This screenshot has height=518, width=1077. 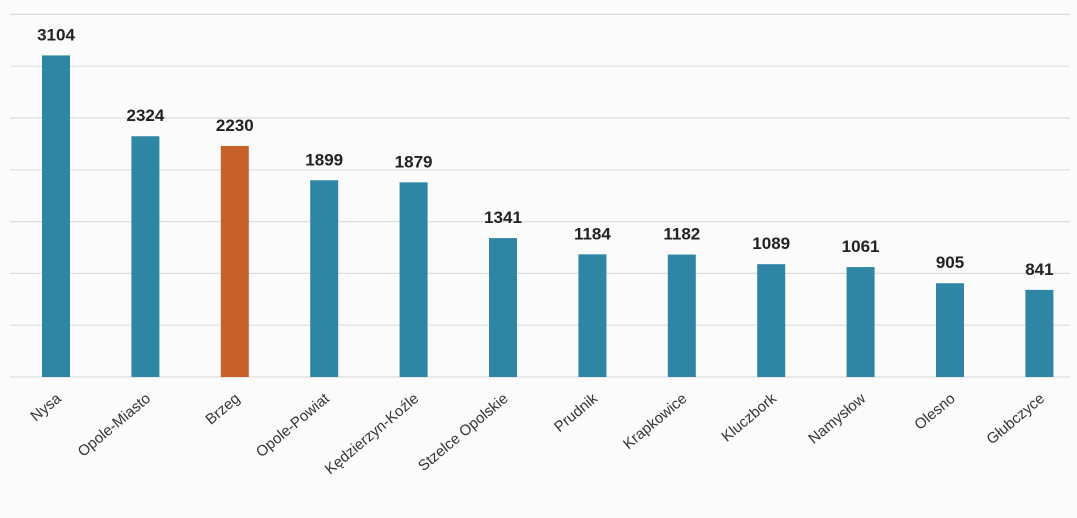 What do you see at coordinates (293, 425) in the screenshot?
I see `category-tick-label: Opole-Powiat` at bounding box center [293, 425].